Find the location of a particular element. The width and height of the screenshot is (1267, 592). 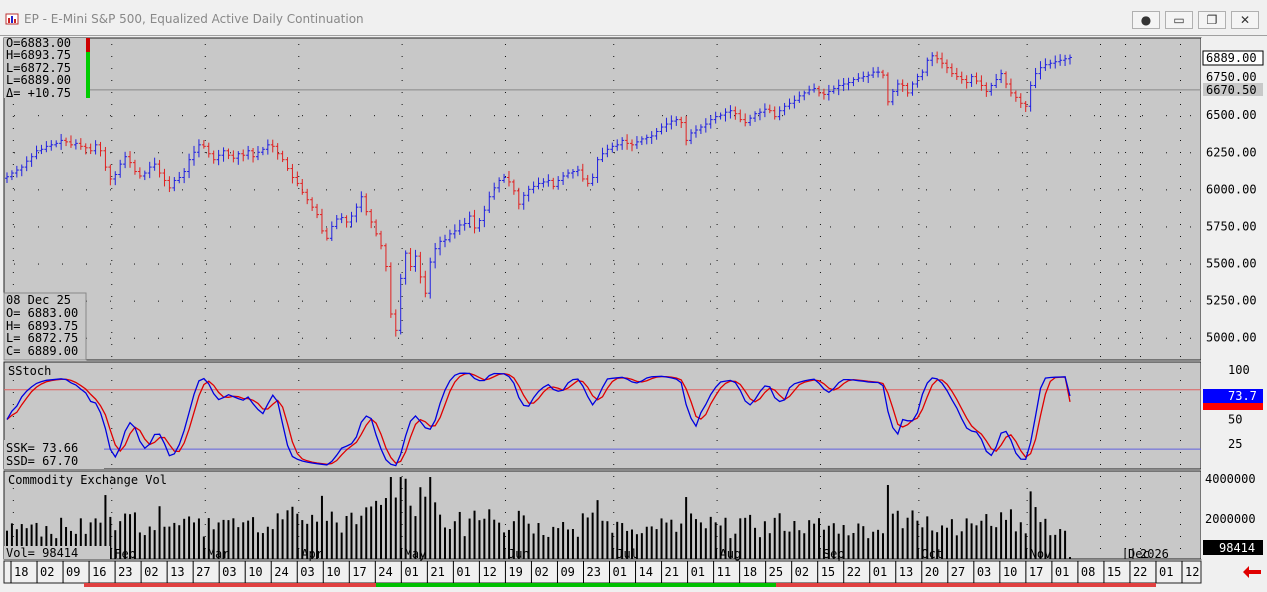

time-axis-day: 10 is located at coordinates (1010, 572).